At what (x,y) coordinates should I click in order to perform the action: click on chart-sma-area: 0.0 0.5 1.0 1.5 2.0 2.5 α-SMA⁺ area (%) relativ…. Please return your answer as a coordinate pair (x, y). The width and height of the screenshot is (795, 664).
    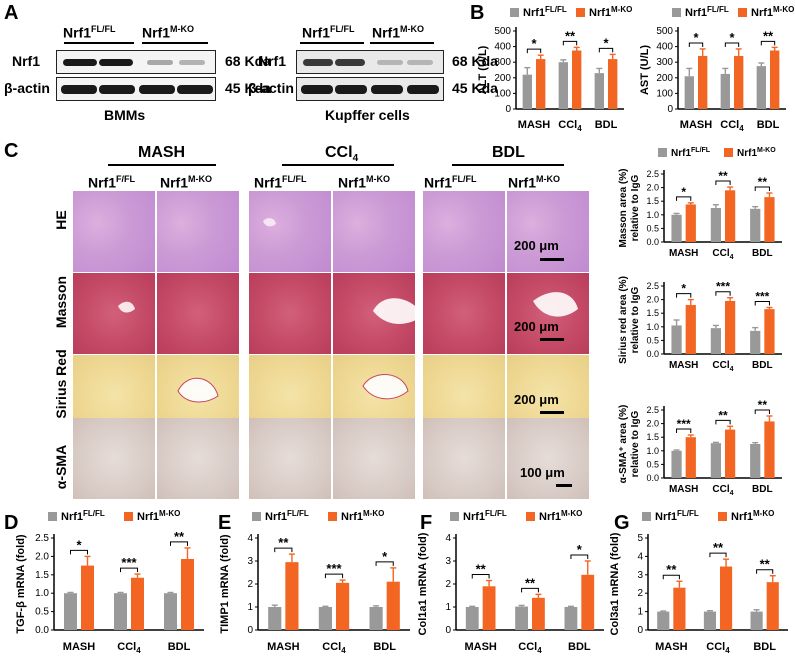
    Looking at the image, I should click on (700, 447).